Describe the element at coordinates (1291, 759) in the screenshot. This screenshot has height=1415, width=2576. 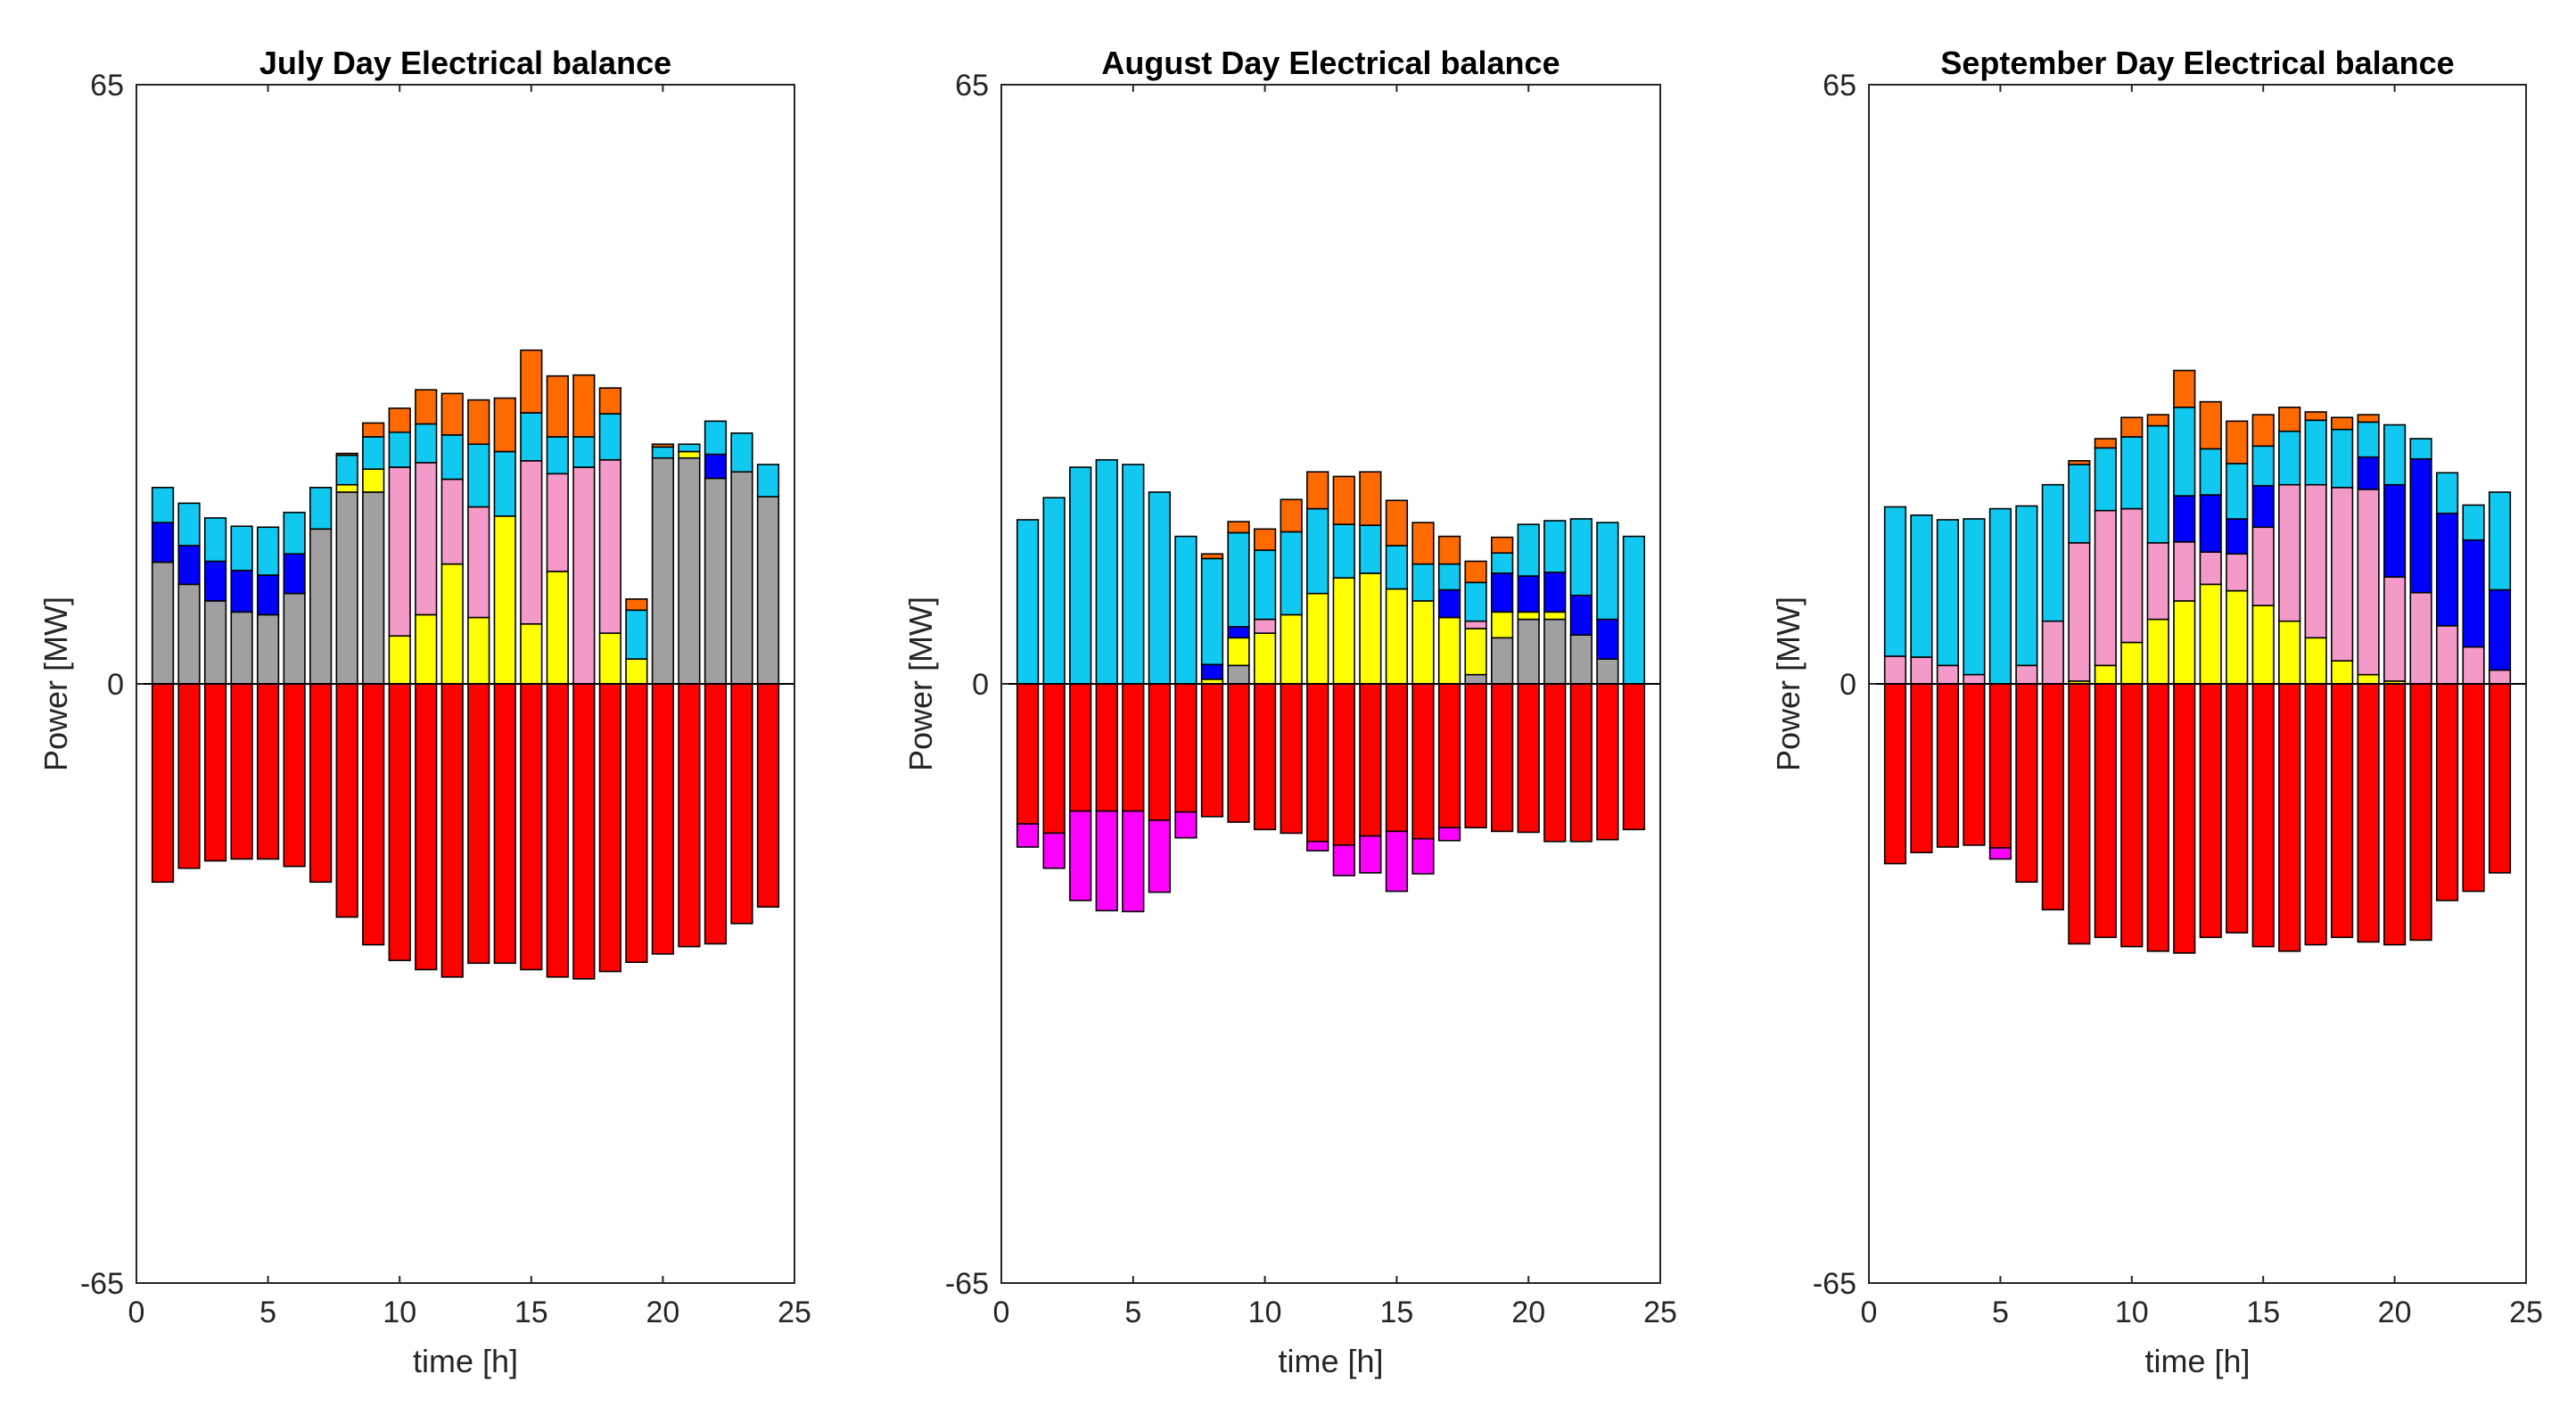
I see `bar-red-h11` at that location.